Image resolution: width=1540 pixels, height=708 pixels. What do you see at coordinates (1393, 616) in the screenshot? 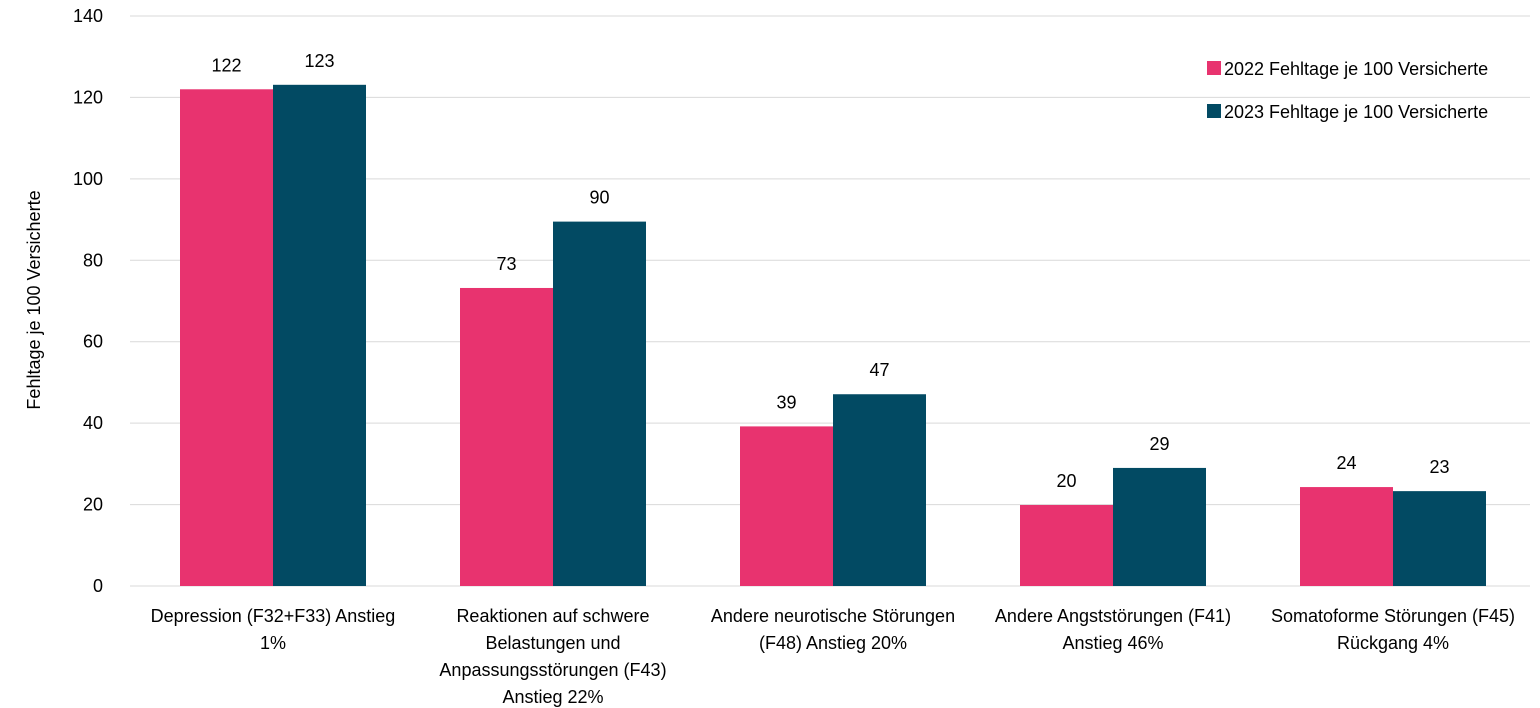
I see `category-label: Somatoforme Störungen (F45)` at bounding box center [1393, 616].